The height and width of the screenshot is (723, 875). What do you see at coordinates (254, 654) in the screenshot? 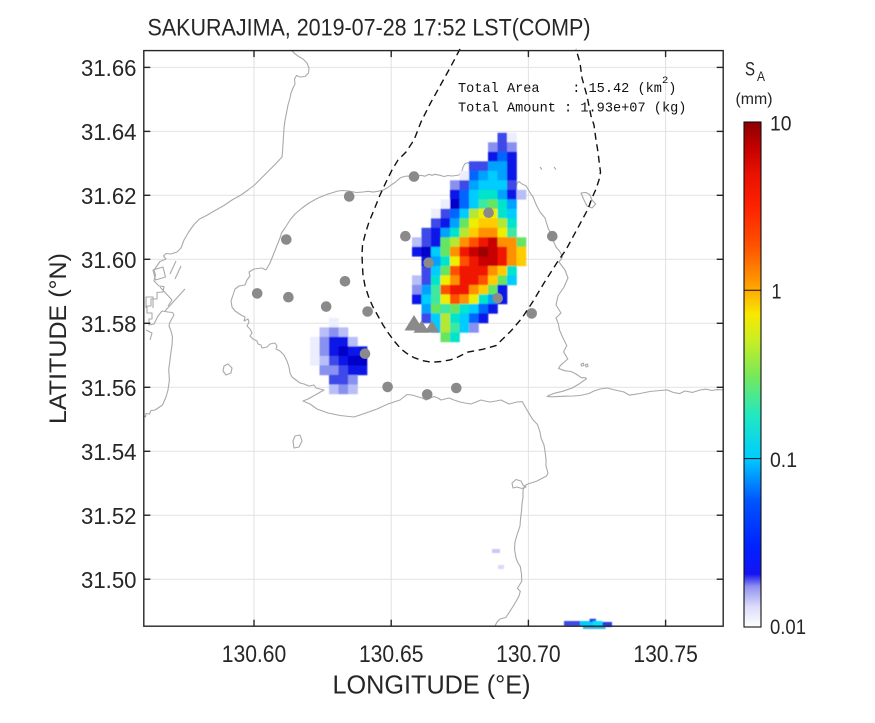
I see `svg-text: 130.60` at bounding box center [254, 654].